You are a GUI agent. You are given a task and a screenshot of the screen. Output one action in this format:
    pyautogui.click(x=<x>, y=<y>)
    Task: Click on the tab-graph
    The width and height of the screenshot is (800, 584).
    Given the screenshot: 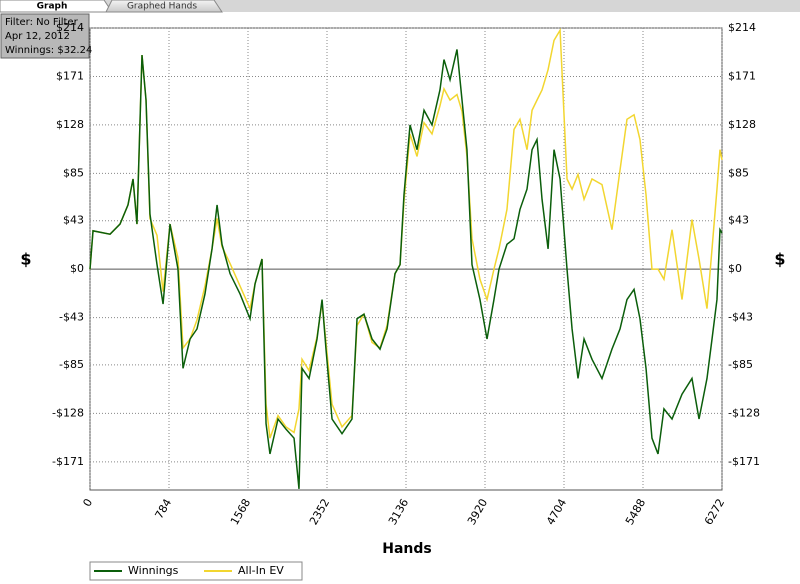 What is the action you would take?
    pyautogui.click(x=56, y=6)
    